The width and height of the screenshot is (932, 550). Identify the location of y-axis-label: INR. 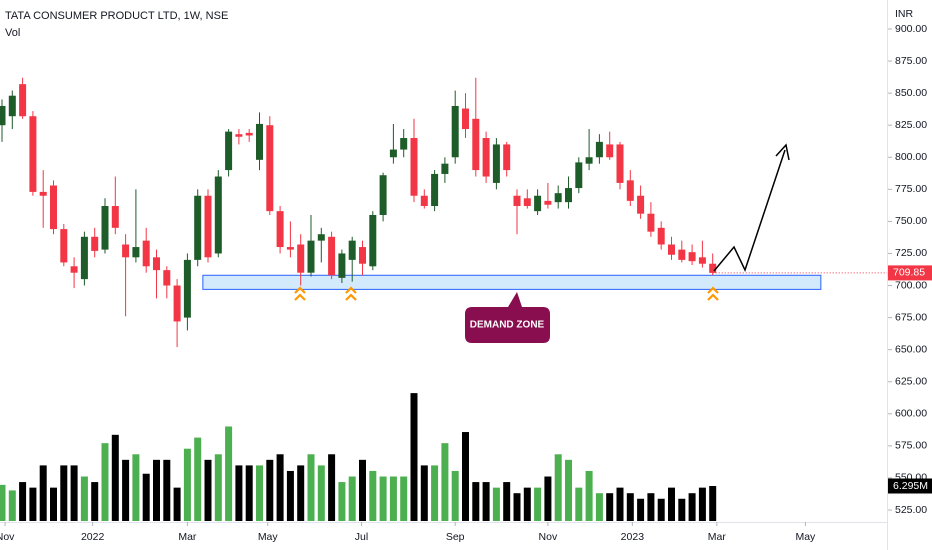
(904, 14).